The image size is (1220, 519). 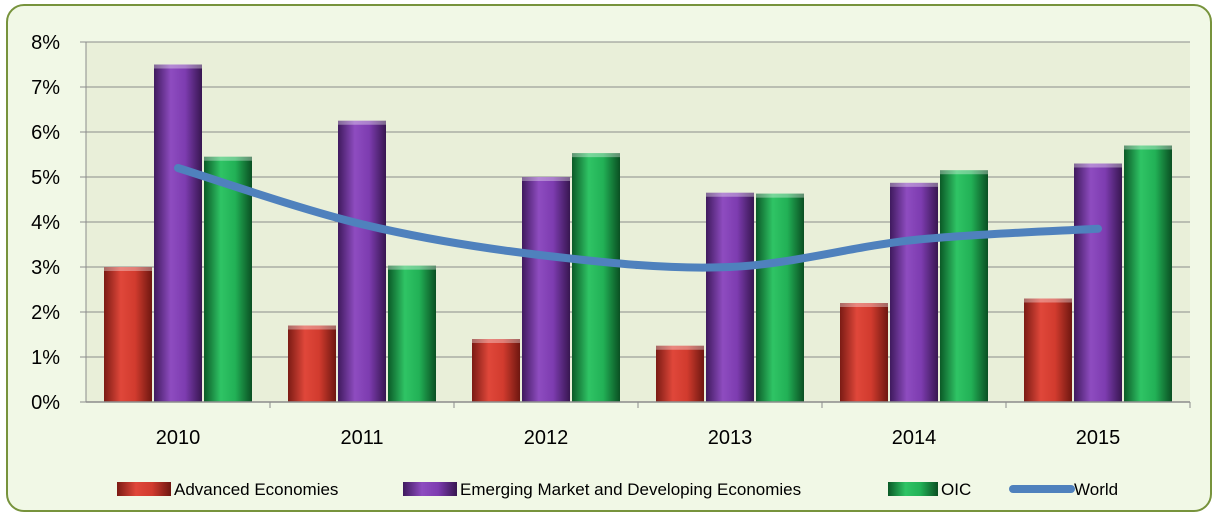 I want to click on legend-label: Advanced Economies, so click(x=256, y=489).